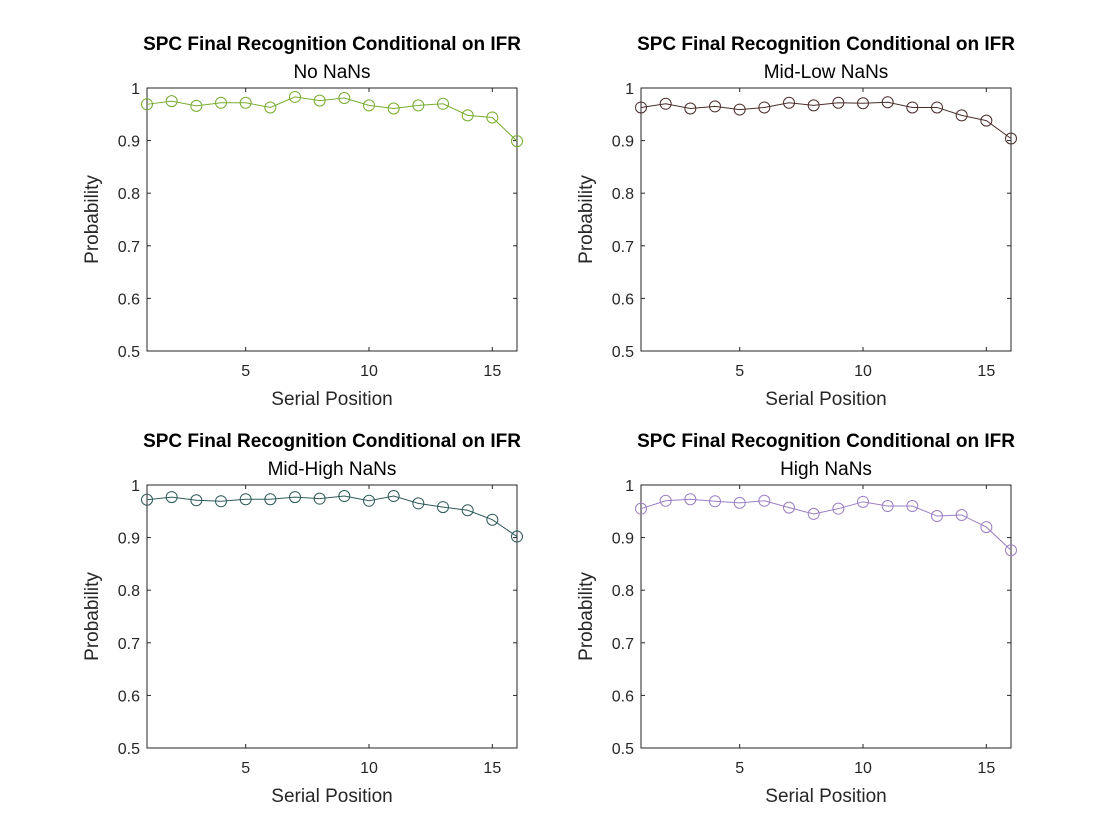 The image size is (1120, 840). What do you see at coordinates (826, 72) in the screenshot?
I see `chart-subtitle: Mid-Low NaNs` at bounding box center [826, 72].